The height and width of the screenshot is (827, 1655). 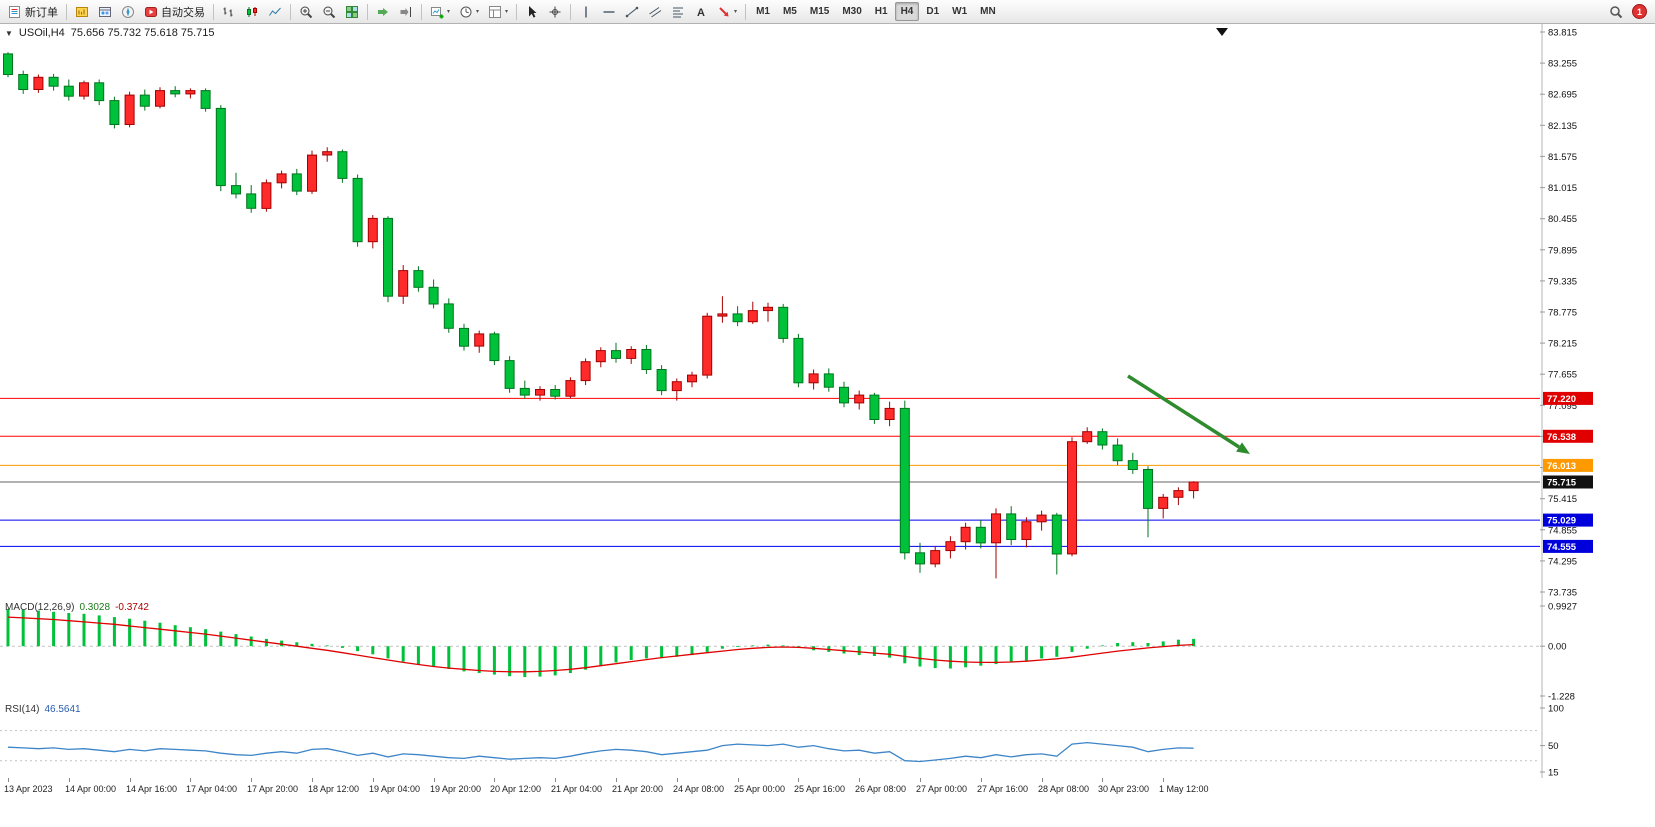 I want to click on auto-scroll-icon, so click(x=383, y=11).